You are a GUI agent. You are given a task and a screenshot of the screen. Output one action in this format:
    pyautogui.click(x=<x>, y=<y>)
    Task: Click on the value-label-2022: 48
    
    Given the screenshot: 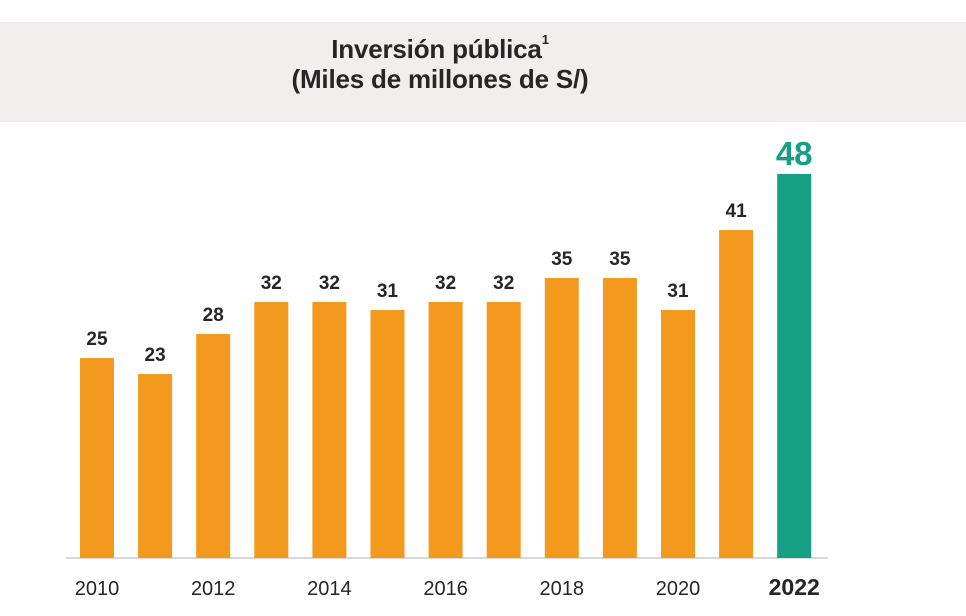 What is the action you would take?
    pyautogui.click(x=794, y=153)
    